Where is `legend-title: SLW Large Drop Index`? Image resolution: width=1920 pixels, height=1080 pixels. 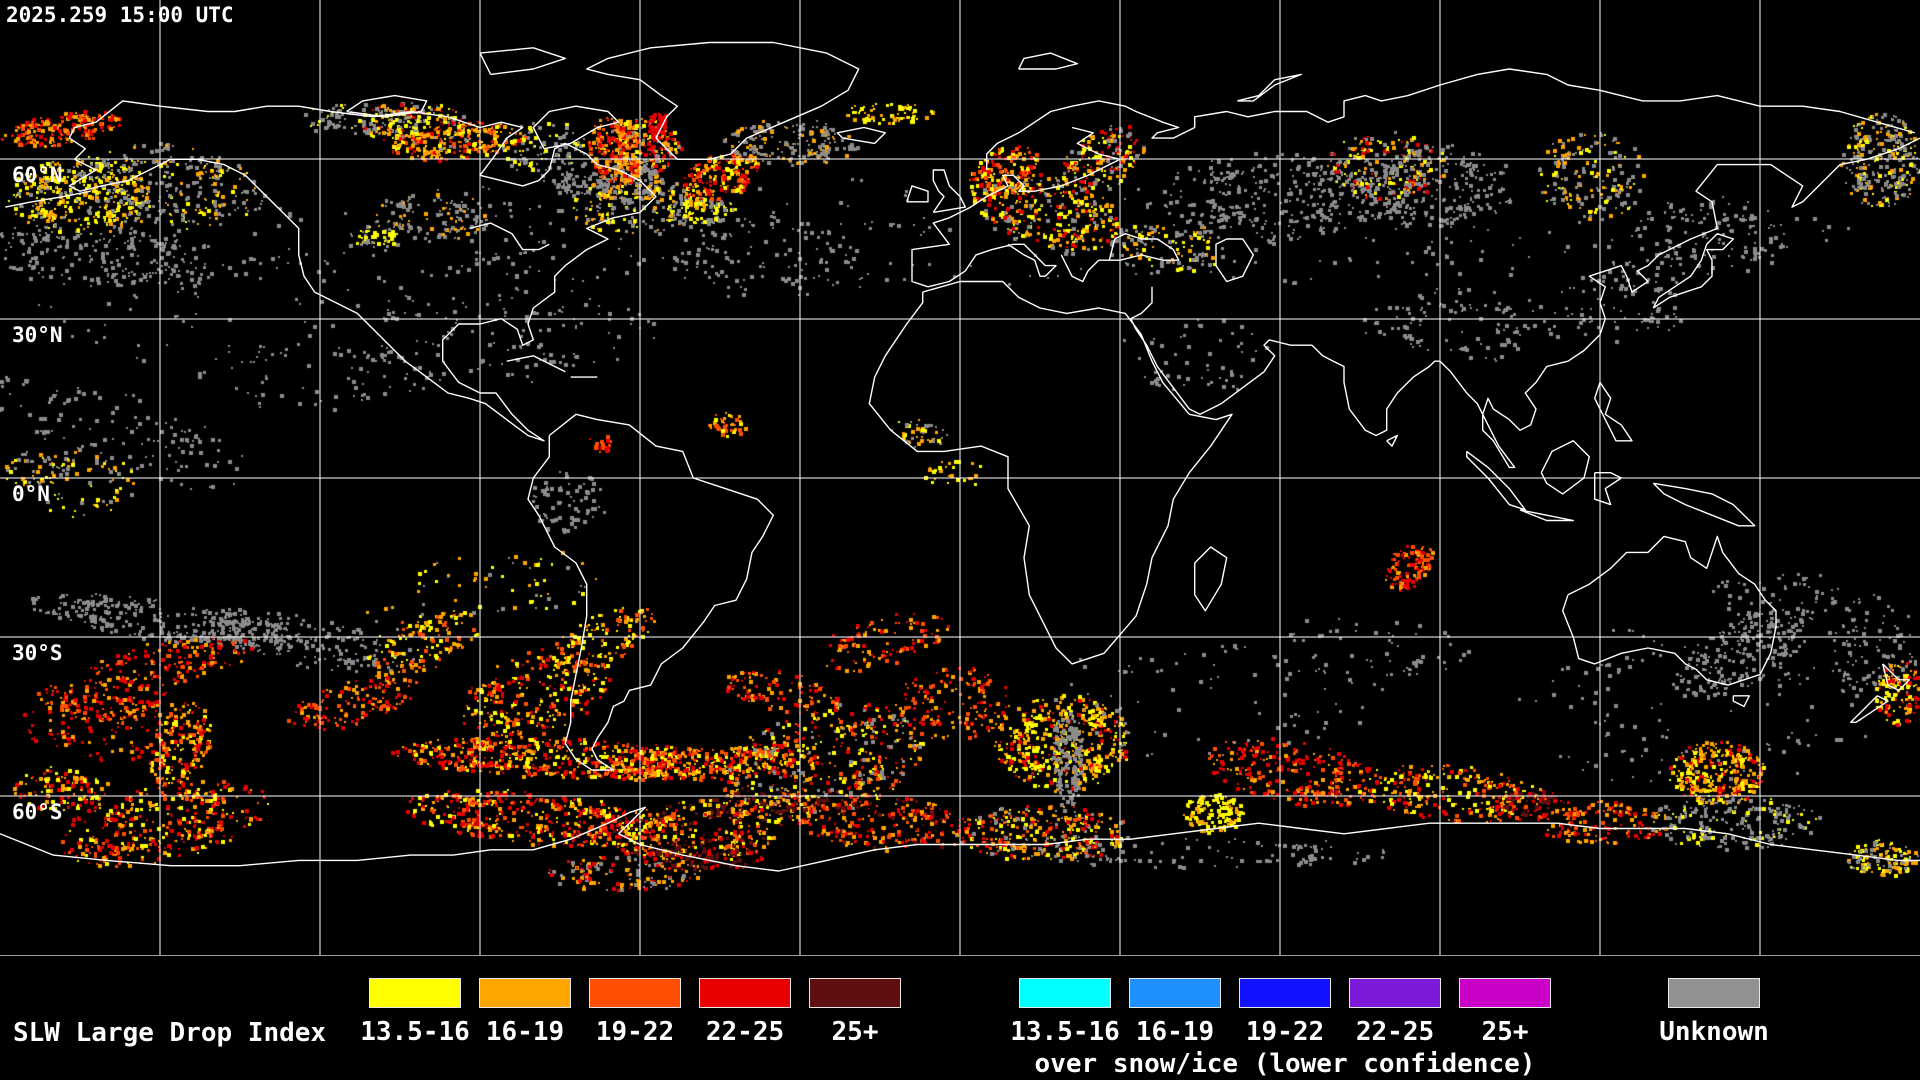 legend-title: SLW Large Drop Index is located at coordinates (170, 1033).